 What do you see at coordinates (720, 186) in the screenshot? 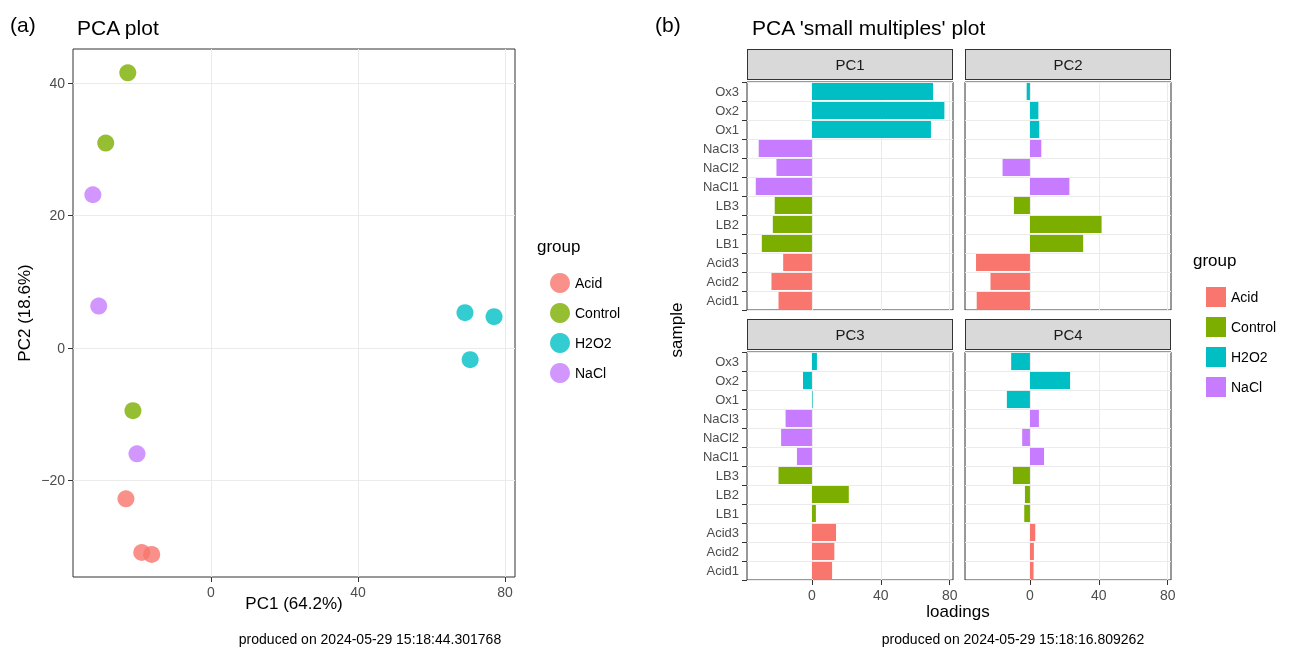
I see `y-tick-label: NaCl1` at bounding box center [720, 186].